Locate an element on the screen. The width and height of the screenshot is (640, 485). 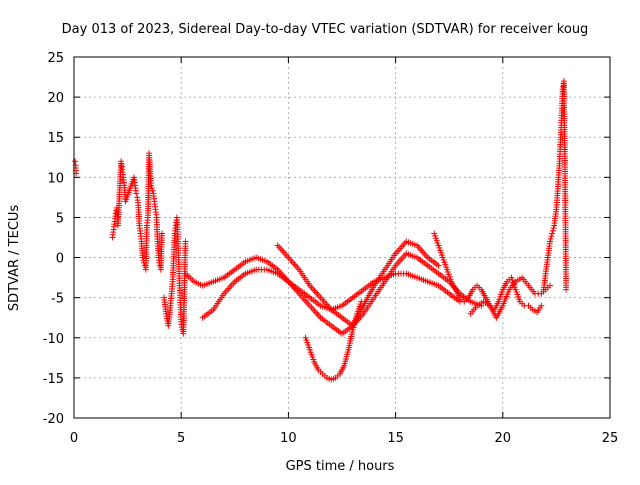
y-axis-title: SDTVAR / TECUs is located at coordinates (14, 258).